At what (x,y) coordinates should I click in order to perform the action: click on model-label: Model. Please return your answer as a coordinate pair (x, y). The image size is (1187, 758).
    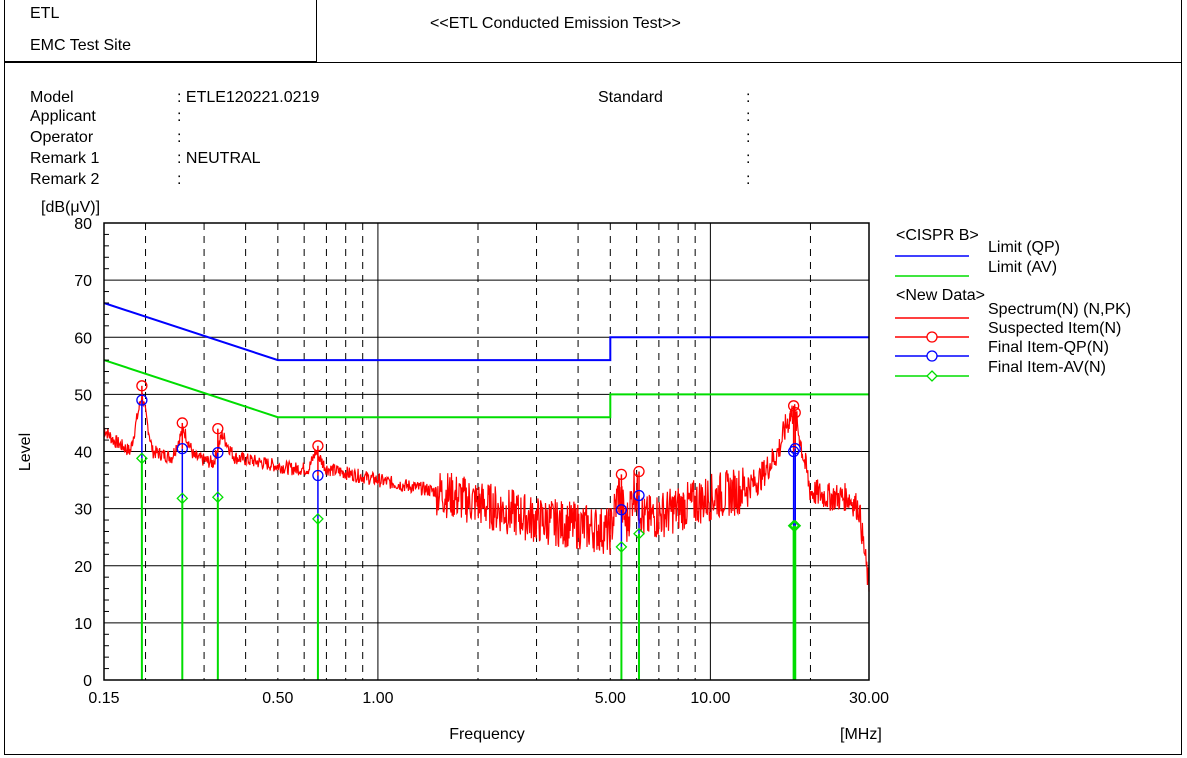
    Looking at the image, I should click on (52, 97).